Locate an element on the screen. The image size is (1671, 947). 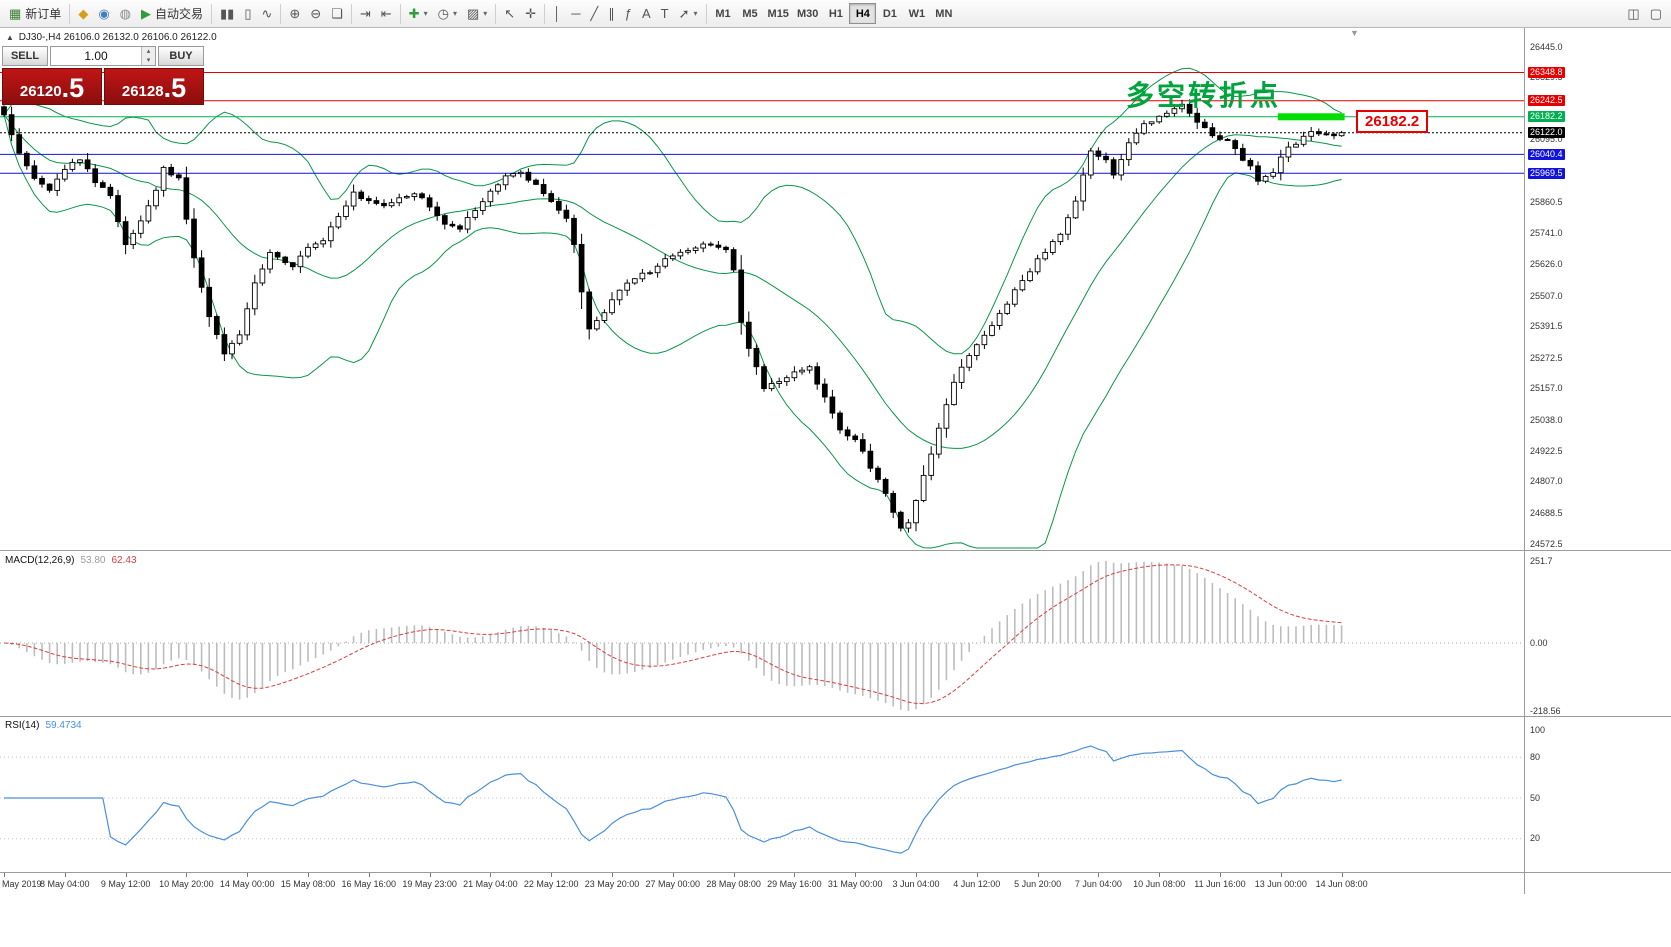
buy-price-button: 26128.5 is located at coordinates (154, 86).